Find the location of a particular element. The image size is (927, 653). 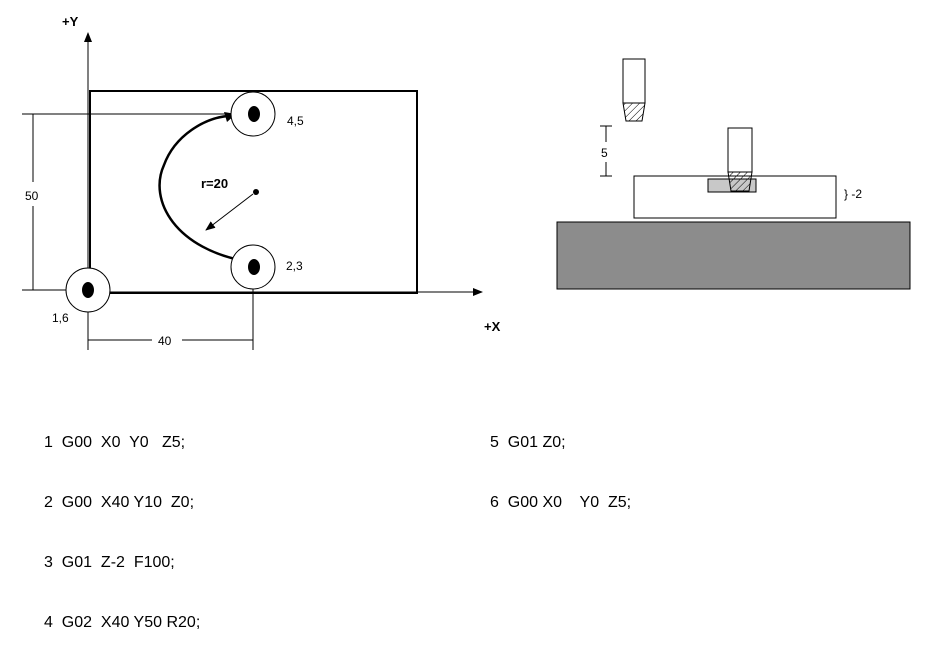

height-dimension is located at coordinates (126, 202).